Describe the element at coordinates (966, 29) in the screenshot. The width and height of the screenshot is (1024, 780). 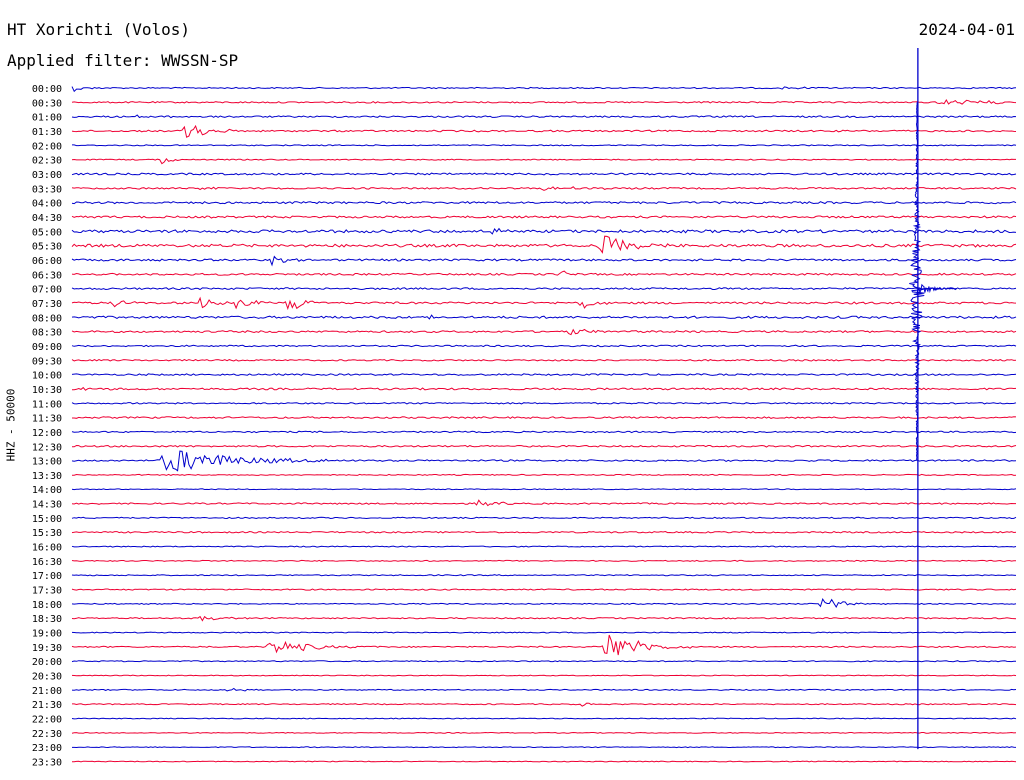
I see `date-label: 2024-04-01` at that location.